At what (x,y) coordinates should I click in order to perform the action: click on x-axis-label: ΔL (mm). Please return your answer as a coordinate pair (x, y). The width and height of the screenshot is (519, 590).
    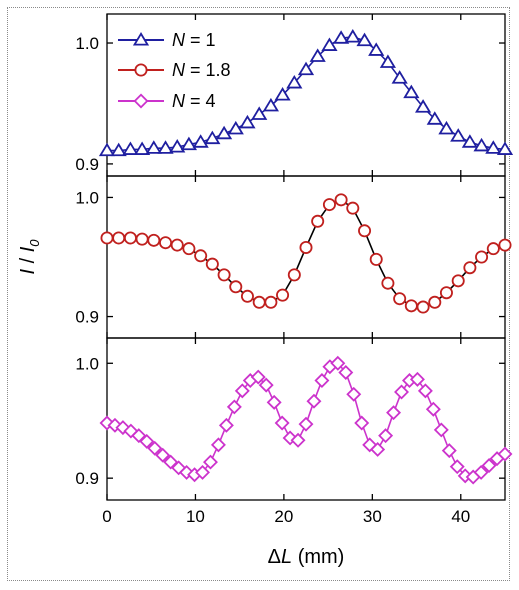
    Looking at the image, I should click on (306, 557).